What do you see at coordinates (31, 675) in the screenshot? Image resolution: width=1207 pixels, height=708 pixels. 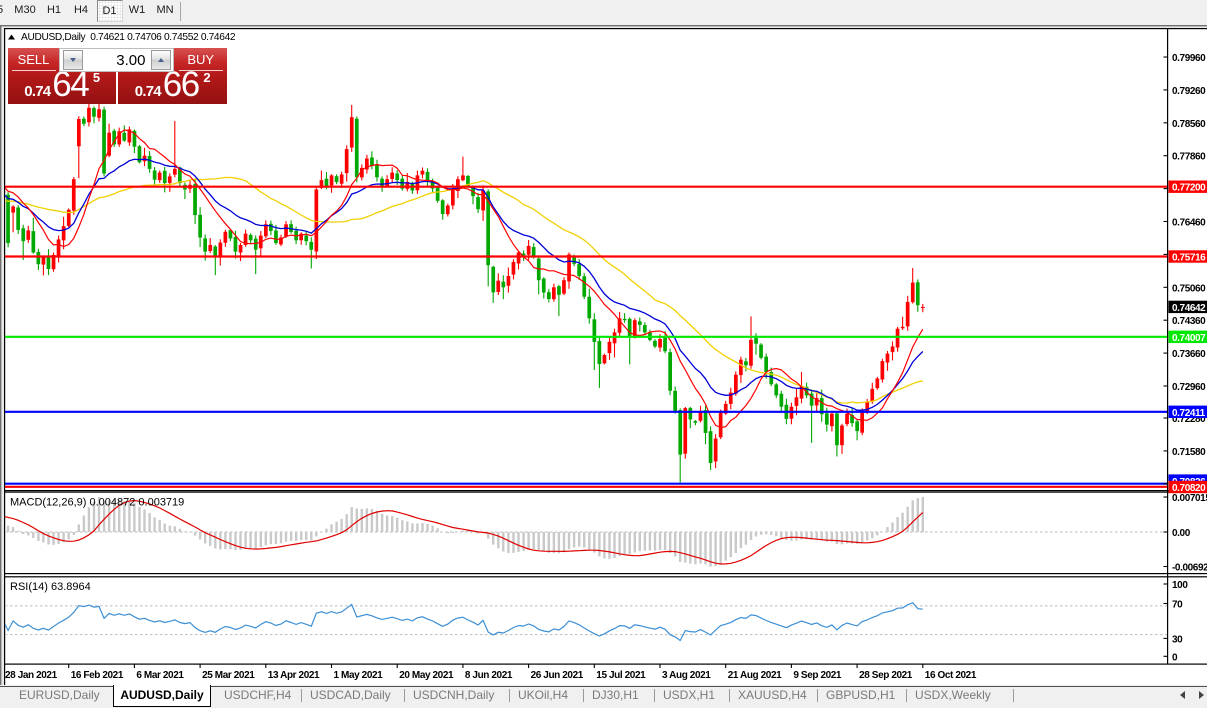 I see `svg-text: 28 Jan 2021` at bounding box center [31, 675].